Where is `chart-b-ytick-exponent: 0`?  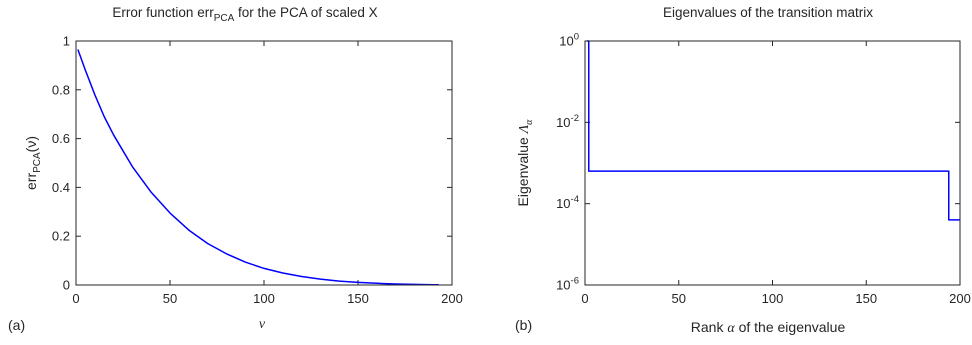
chart-b-ytick-exponent: 0 is located at coordinates (576, 37).